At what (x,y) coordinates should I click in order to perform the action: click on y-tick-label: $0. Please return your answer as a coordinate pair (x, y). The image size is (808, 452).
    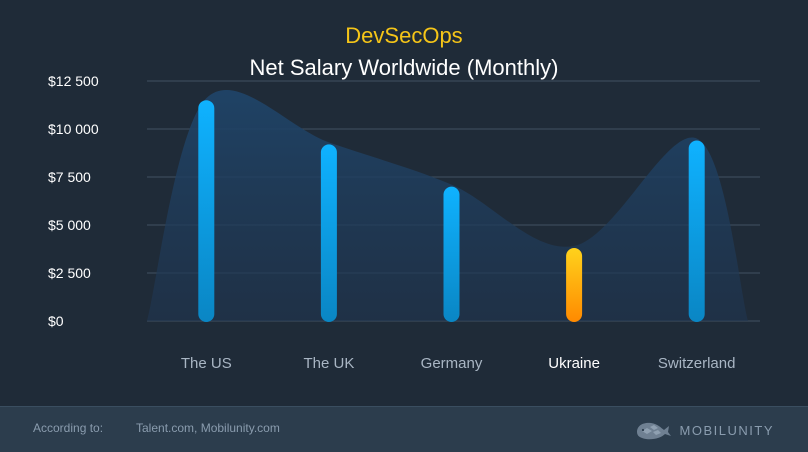
    Looking at the image, I should click on (56, 321).